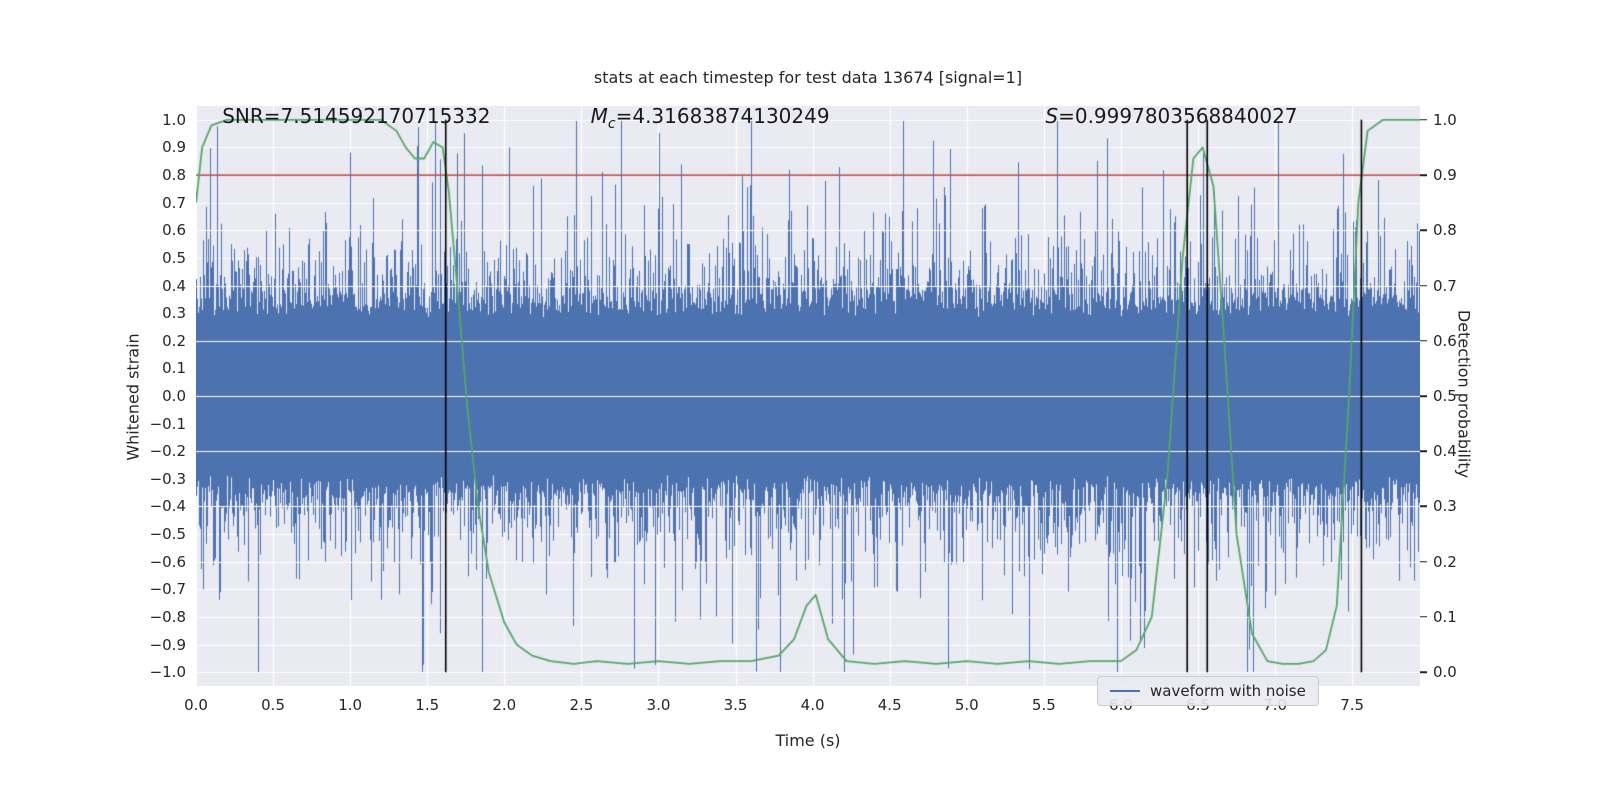 The height and width of the screenshot is (800, 1600). Describe the element at coordinates (167, 616) in the screenshot. I see `left-tick-label: −0.8` at that location.